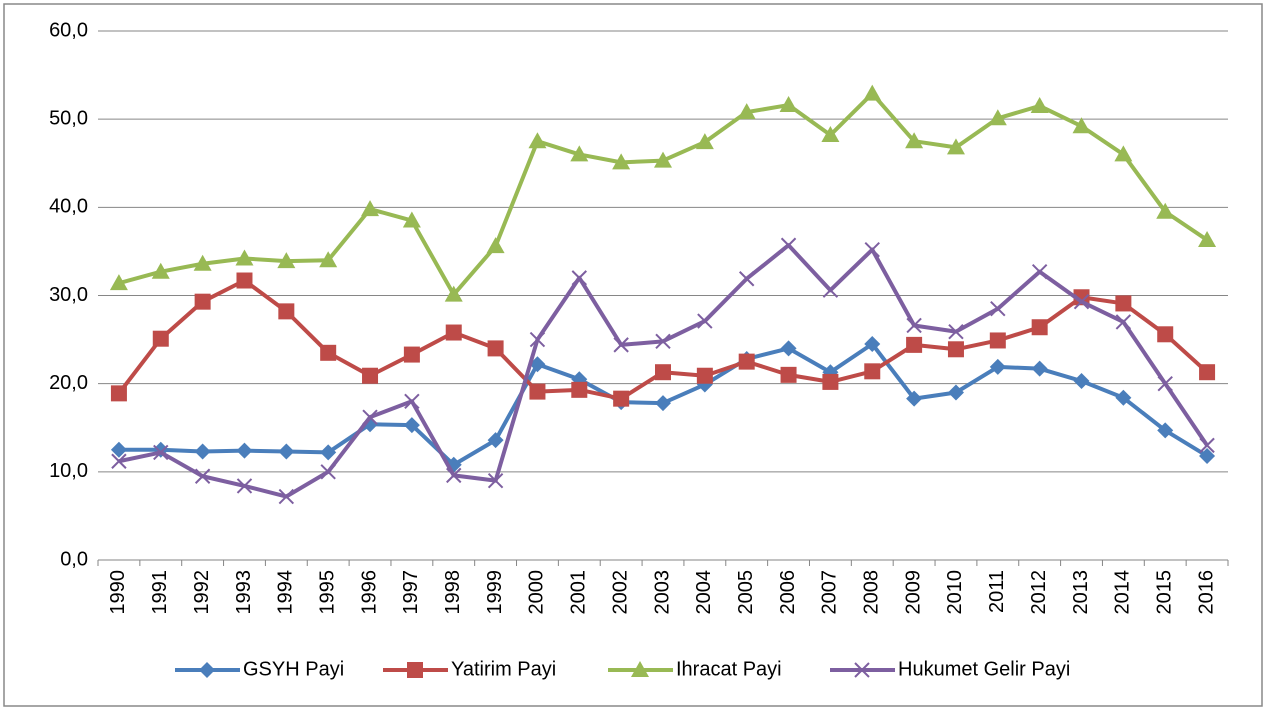  What do you see at coordinates (286, 592) in the screenshot?
I see `x-tick-label: 1994` at bounding box center [286, 592].